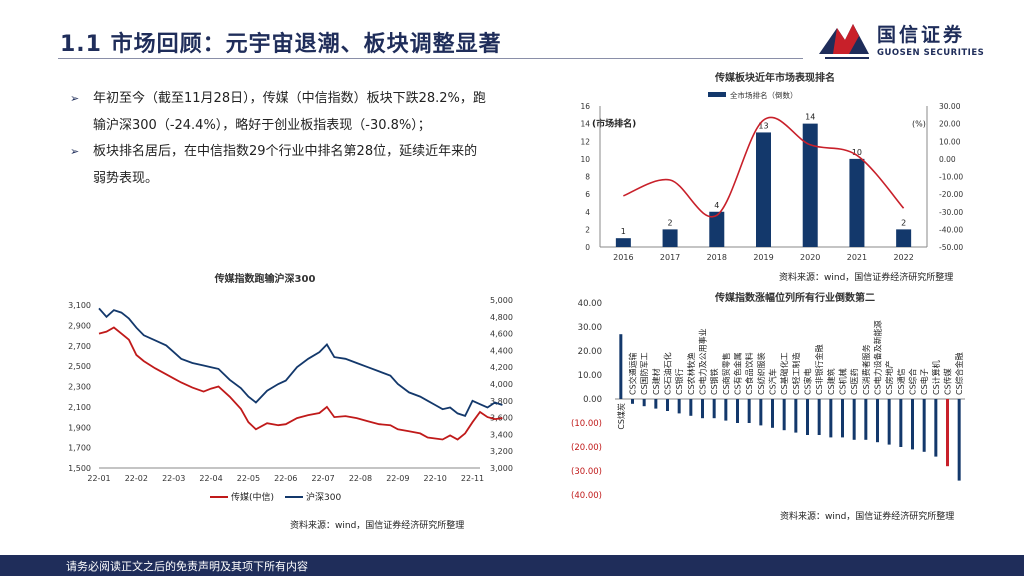 This screenshot has height=576, width=1024. Describe the element at coordinates (714, 381) in the screenshot. I see `industry-label: CS钢铁` at that location.